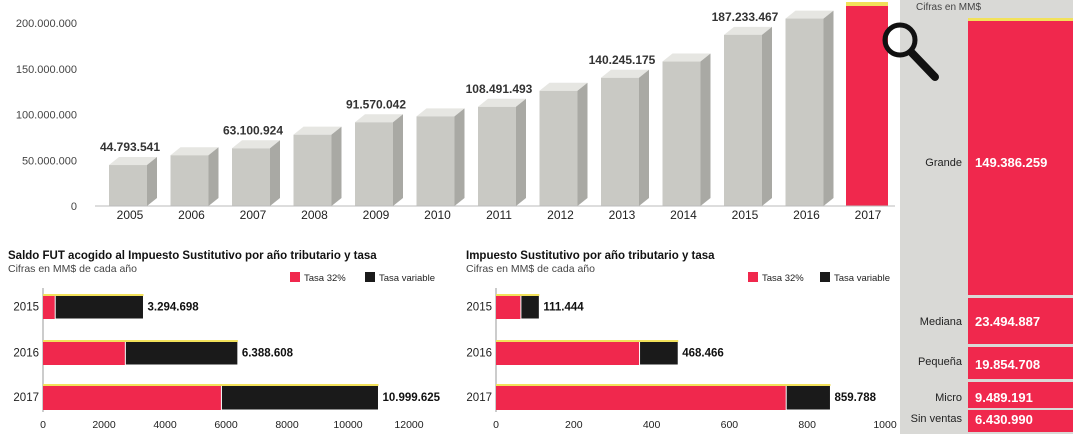 This screenshot has height=434, width=1073. Describe the element at coordinates (189, 180) in the screenshot. I see `column-bar-2006` at that location.